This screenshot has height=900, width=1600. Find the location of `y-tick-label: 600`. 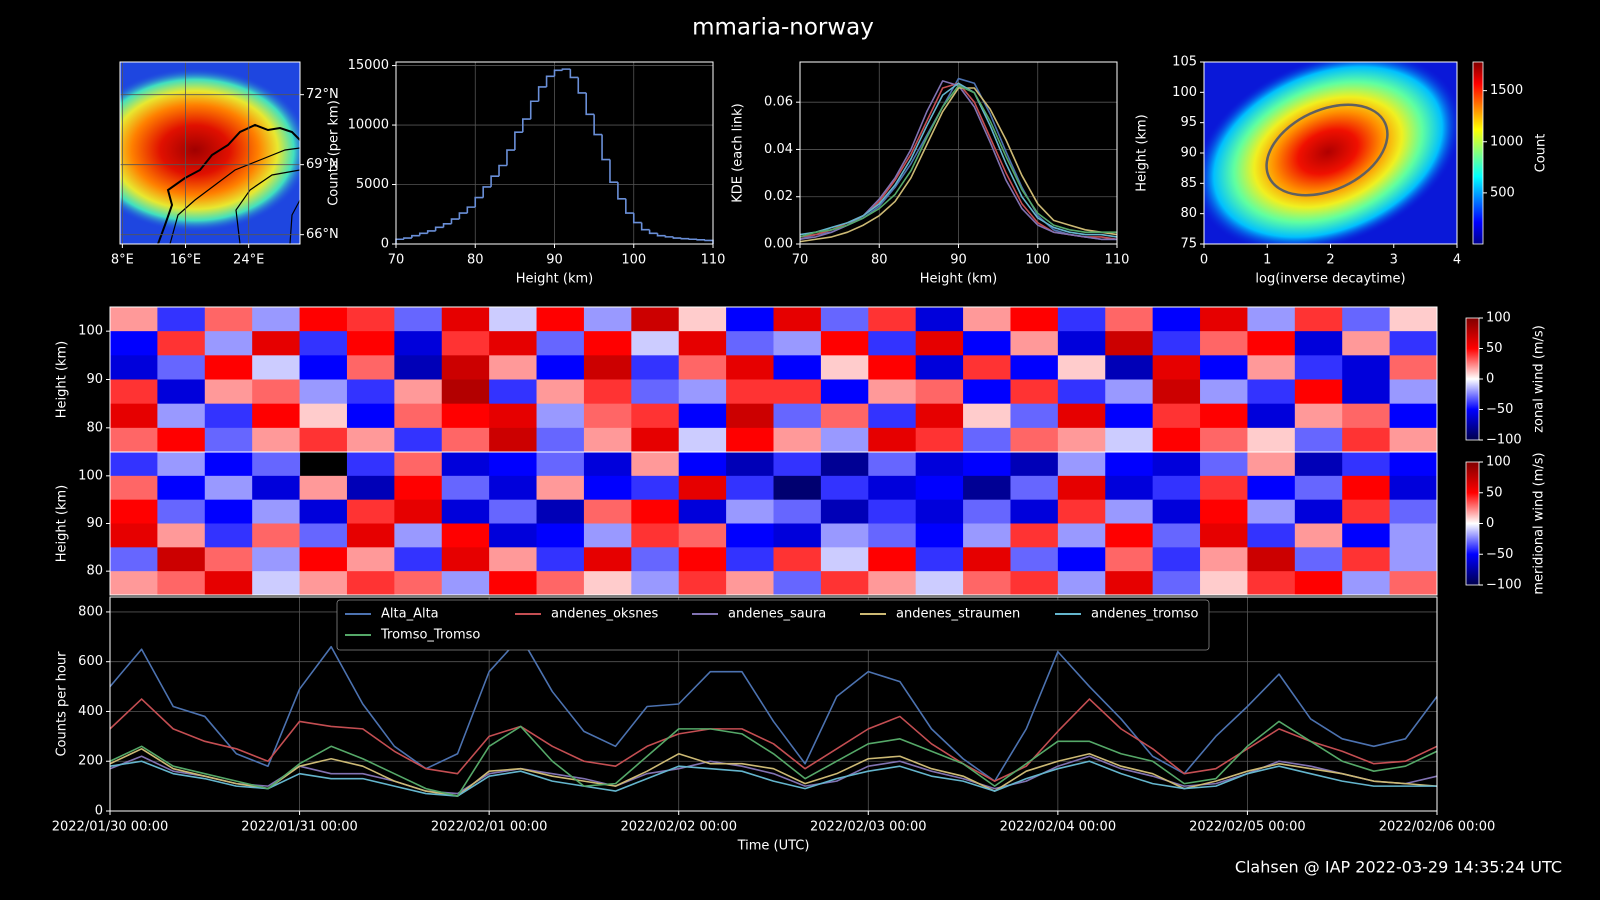

y-tick-label: 600 is located at coordinates (90, 661).